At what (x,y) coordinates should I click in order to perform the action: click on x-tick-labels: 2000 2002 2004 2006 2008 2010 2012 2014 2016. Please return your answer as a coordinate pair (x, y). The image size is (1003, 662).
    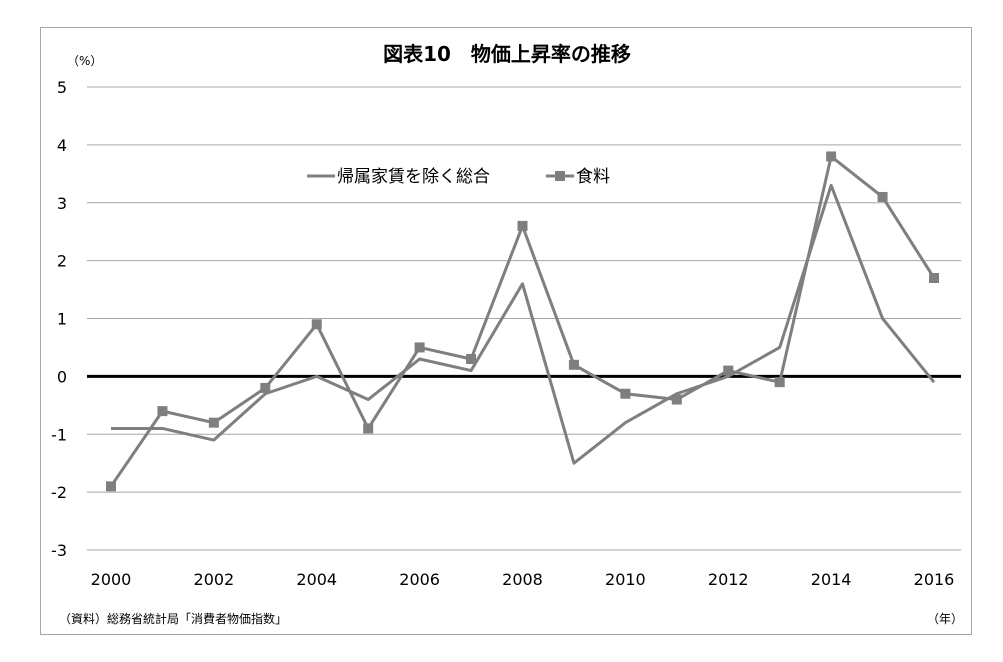
    Looking at the image, I should click on (523, 579).